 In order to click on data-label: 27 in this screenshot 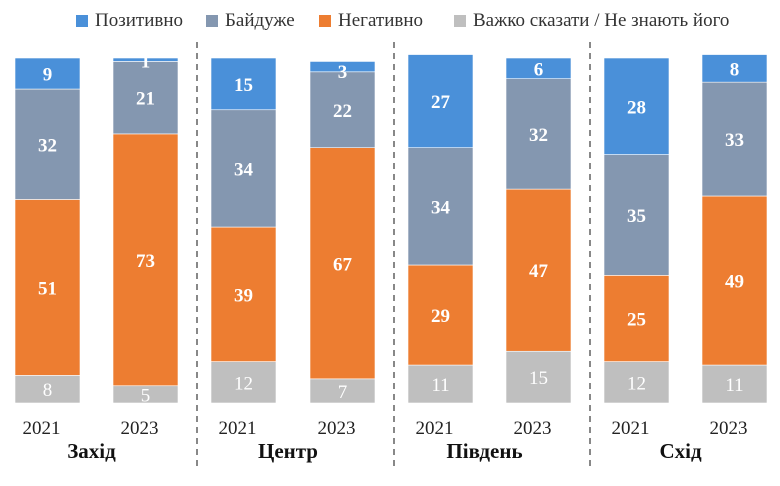, I will do `click(441, 102)`.